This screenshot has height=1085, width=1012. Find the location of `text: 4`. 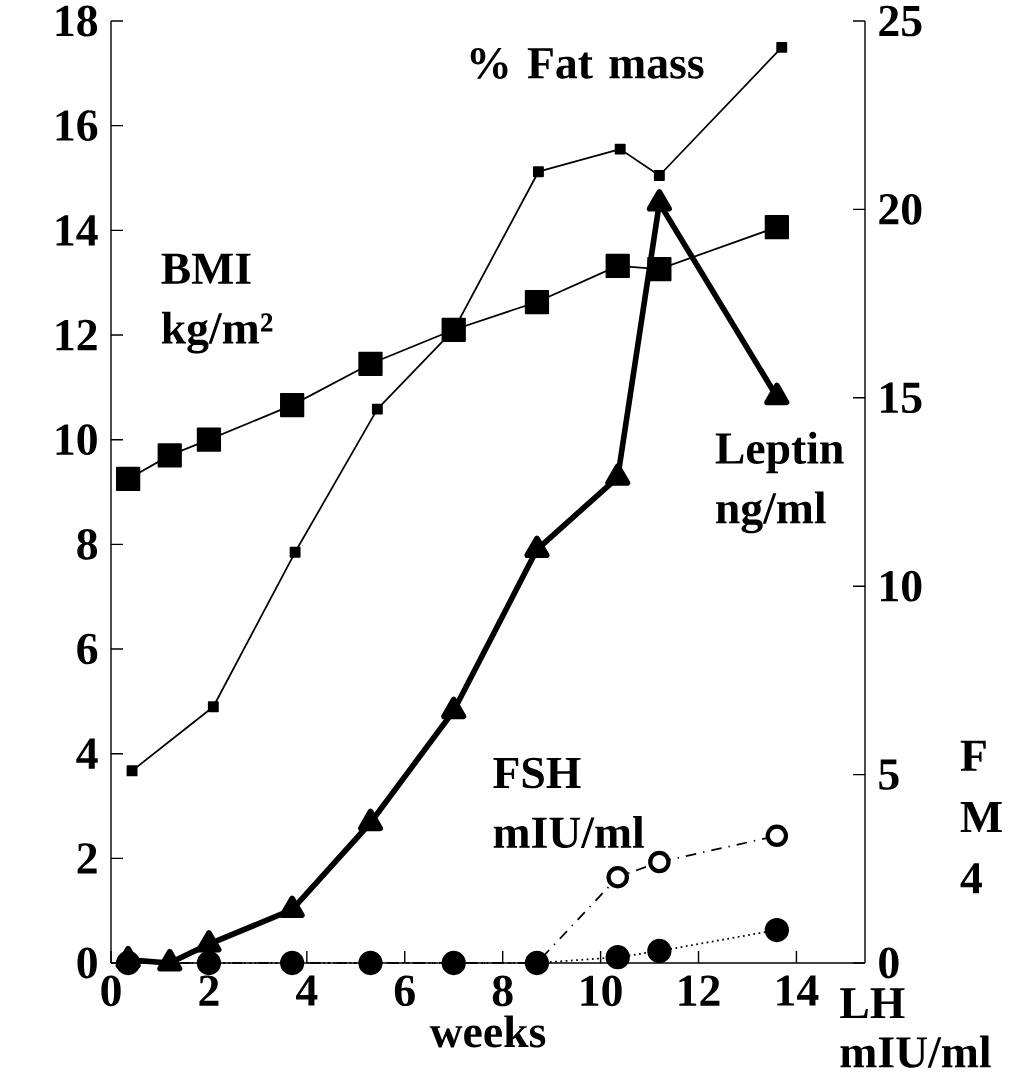

text: 4 is located at coordinates (971, 878).